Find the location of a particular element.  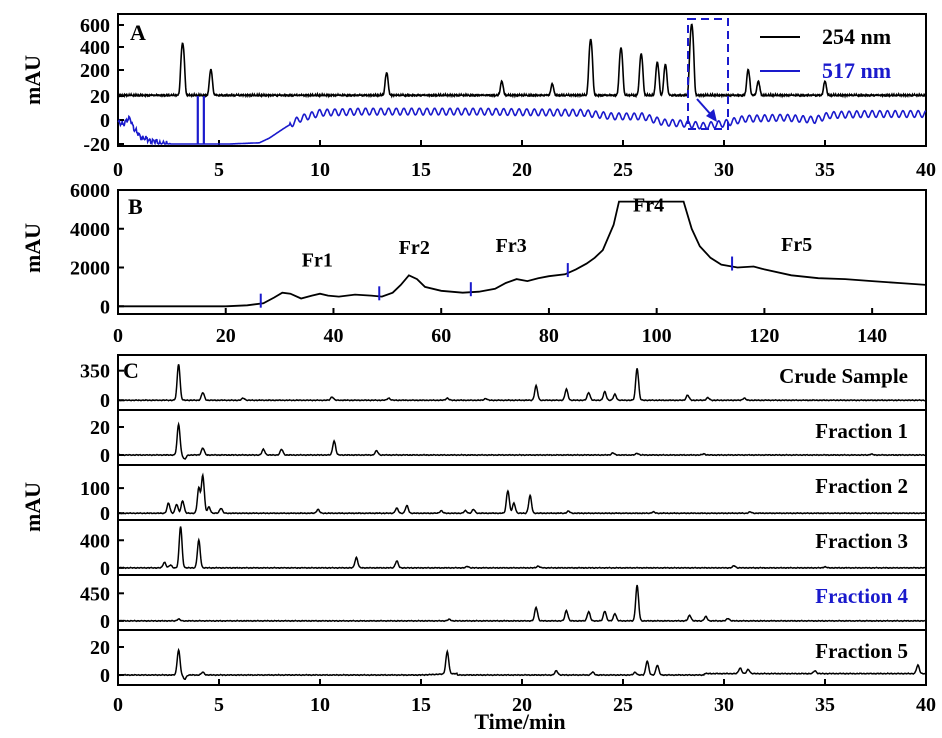

y-tick-label-2000: 2000 is located at coordinates (90, 269).